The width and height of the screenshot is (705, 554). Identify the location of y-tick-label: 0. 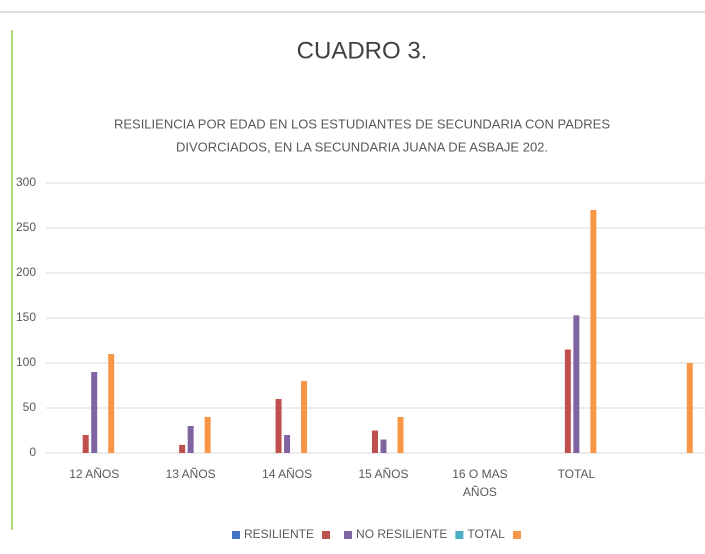
(32, 452).